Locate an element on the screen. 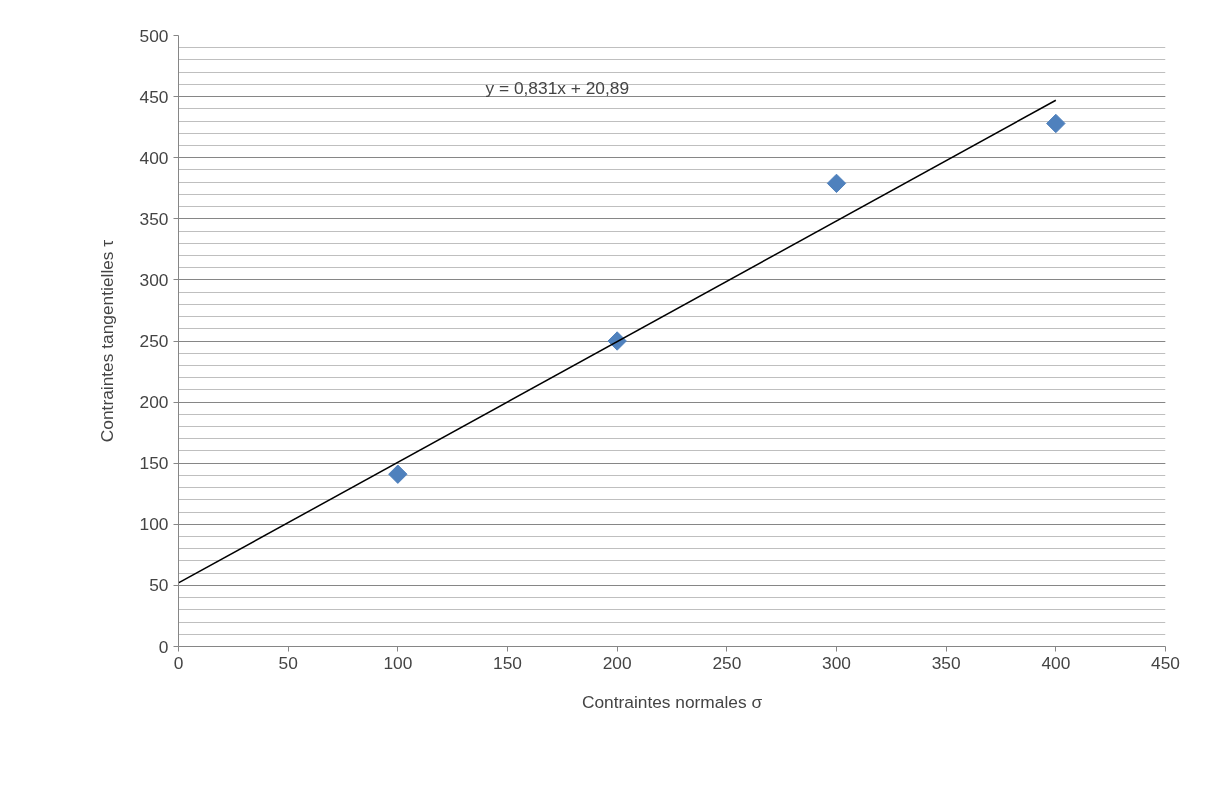 Image resolution: width=1212 pixels, height=798 pixels. y-tick-label: 450 is located at coordinates (154, 96).